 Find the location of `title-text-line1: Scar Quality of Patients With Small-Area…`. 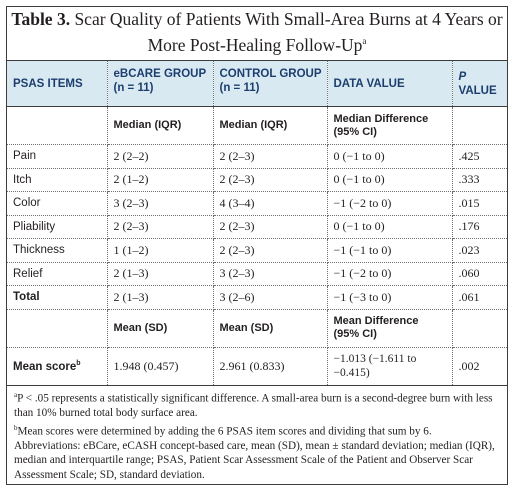

title-text-line1: Scar Quality of Patients With Small-Area… is located at coordinates (288, 19).